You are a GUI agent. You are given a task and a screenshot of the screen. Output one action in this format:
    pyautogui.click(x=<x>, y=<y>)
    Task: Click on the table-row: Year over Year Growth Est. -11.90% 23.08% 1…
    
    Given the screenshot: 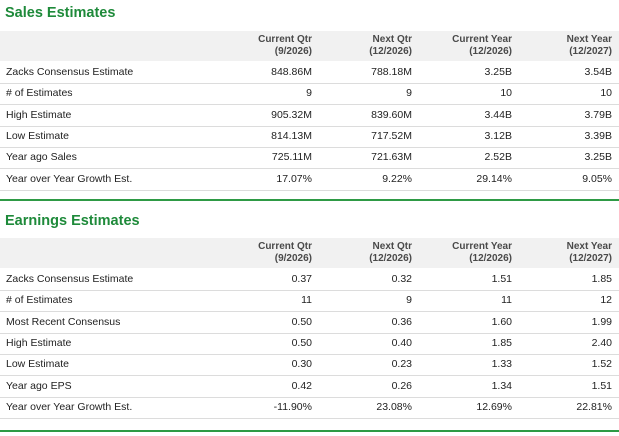 What is the action you would take?
    pyautogui.click(x=309, y=408)
    